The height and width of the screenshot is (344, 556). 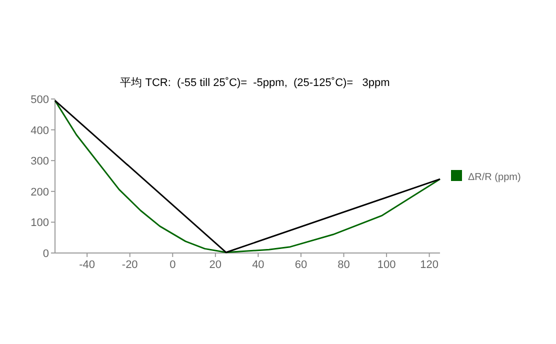 I want to click on x-tick-label: 20, so click(x=215, y=265).